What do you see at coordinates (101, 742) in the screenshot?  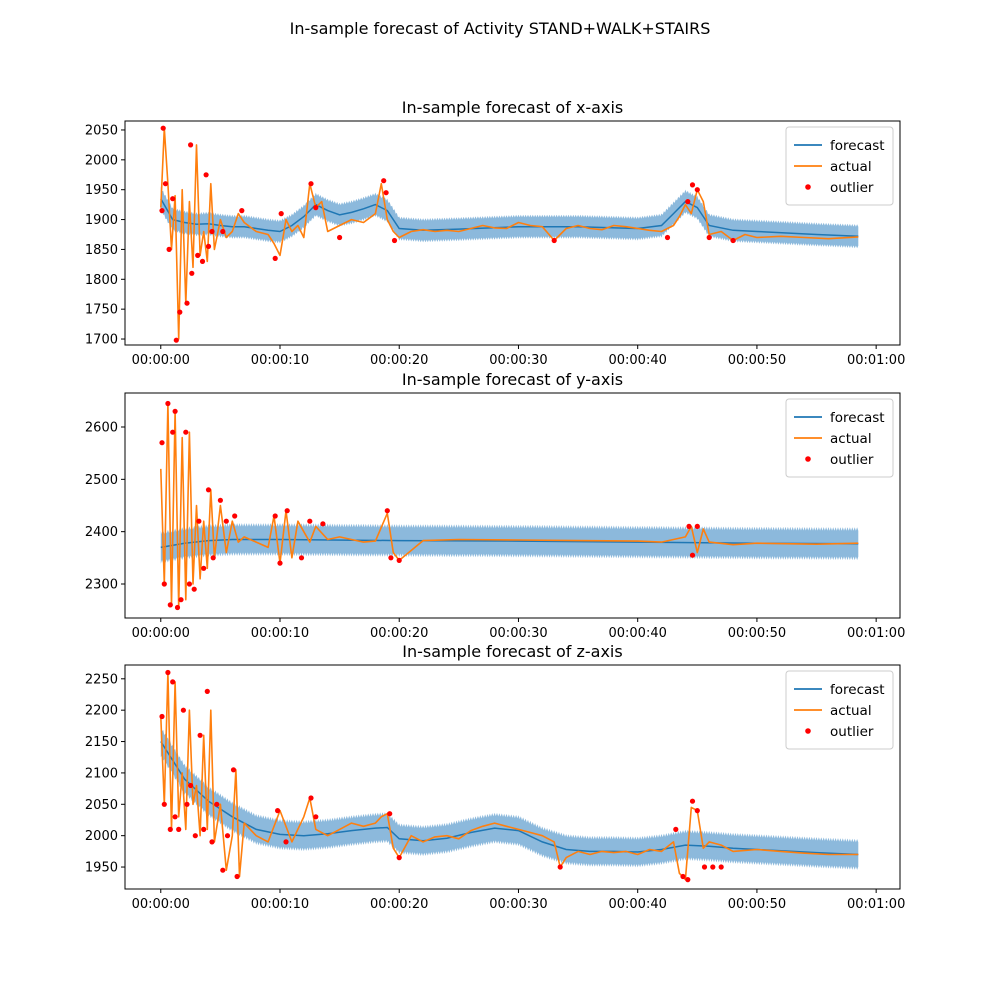 I see `y-tick-label: 2150` at bounding box center [101, 742].